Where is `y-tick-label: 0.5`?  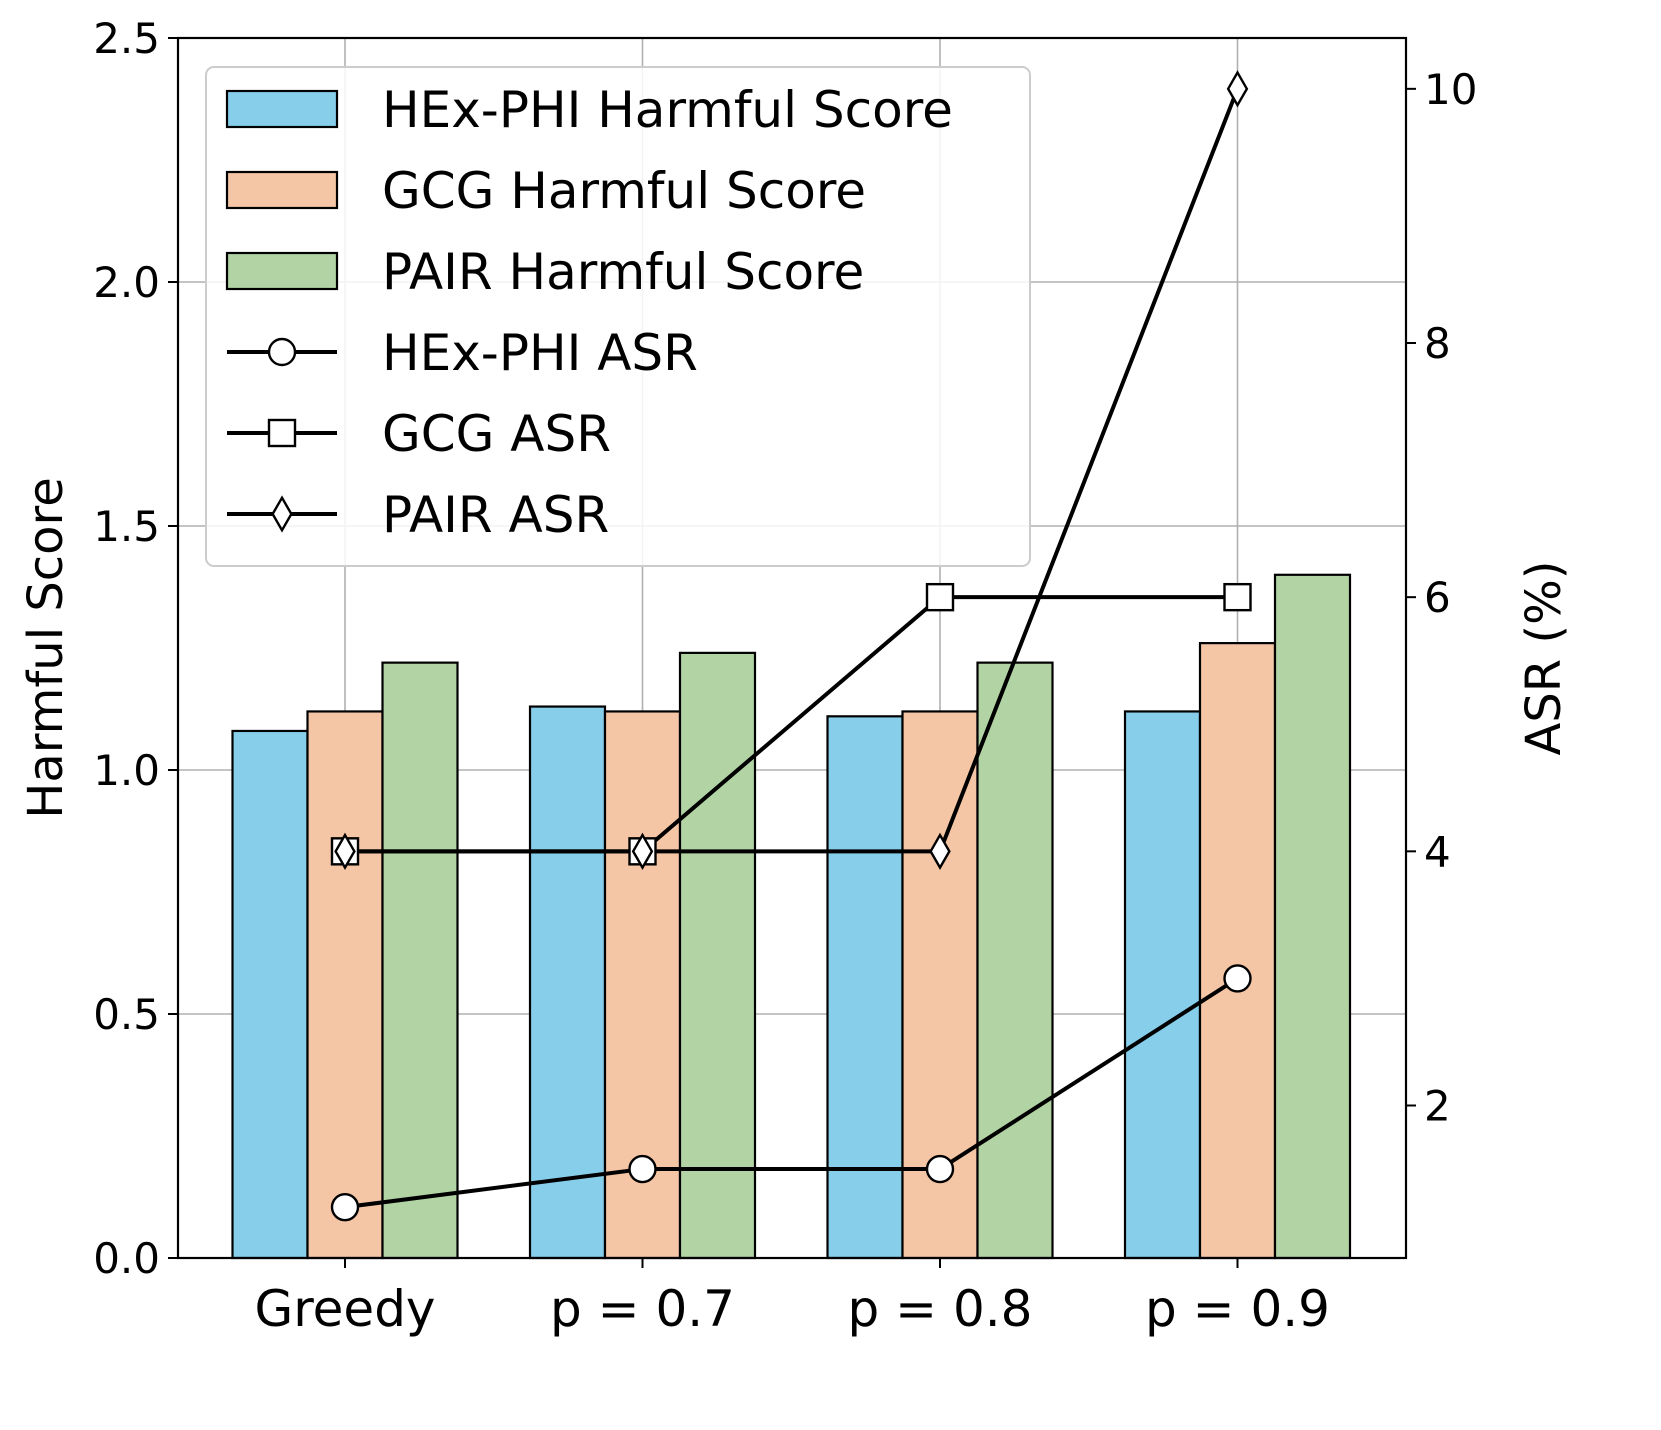 y-tick-label: 0.5 is located at coordinates (126, 1014).